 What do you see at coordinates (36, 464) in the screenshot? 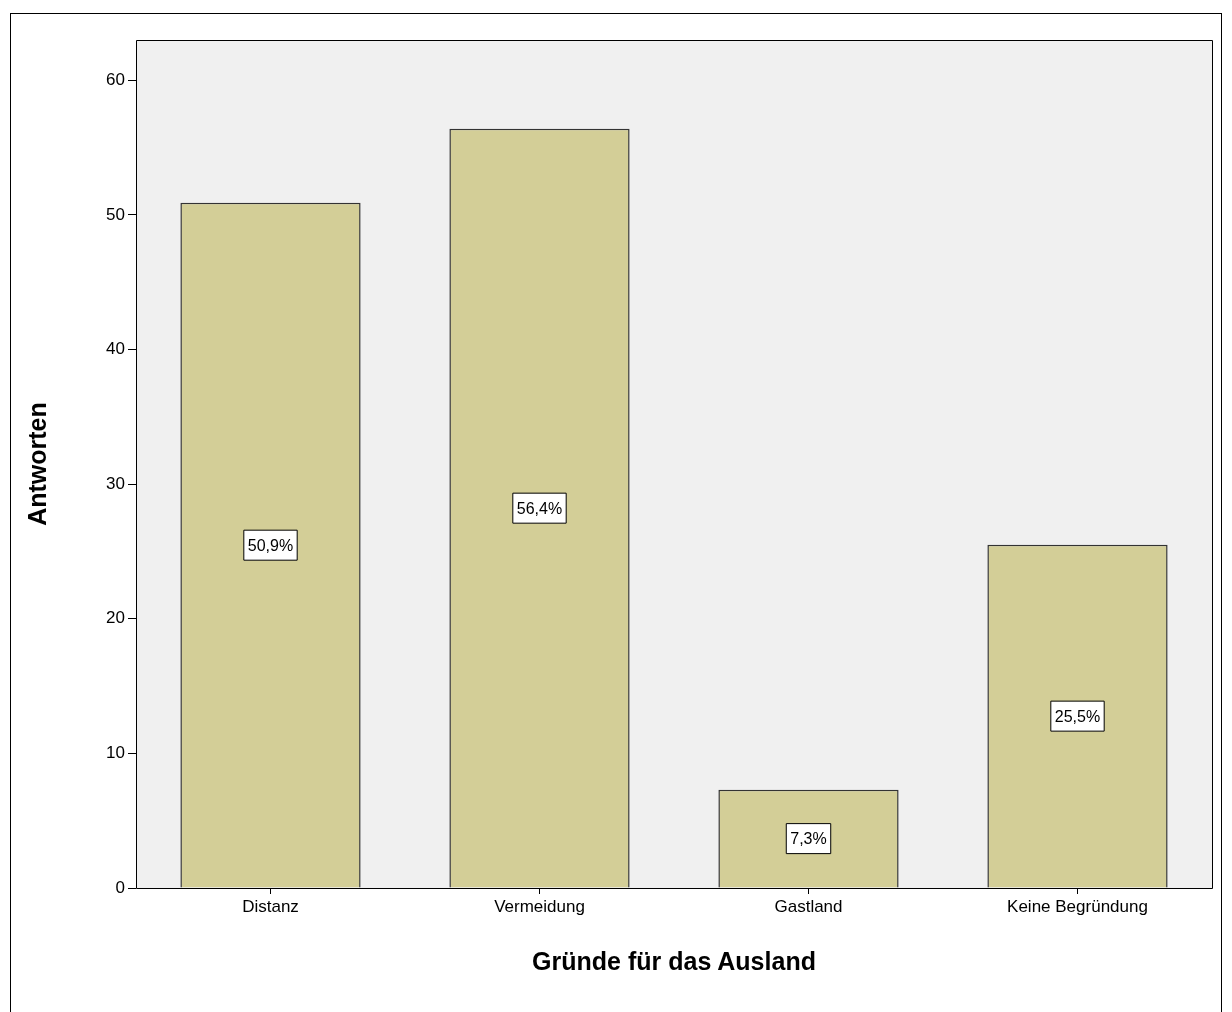
I see `y-axis-title: Antworten` at bounding box center [36, 464].